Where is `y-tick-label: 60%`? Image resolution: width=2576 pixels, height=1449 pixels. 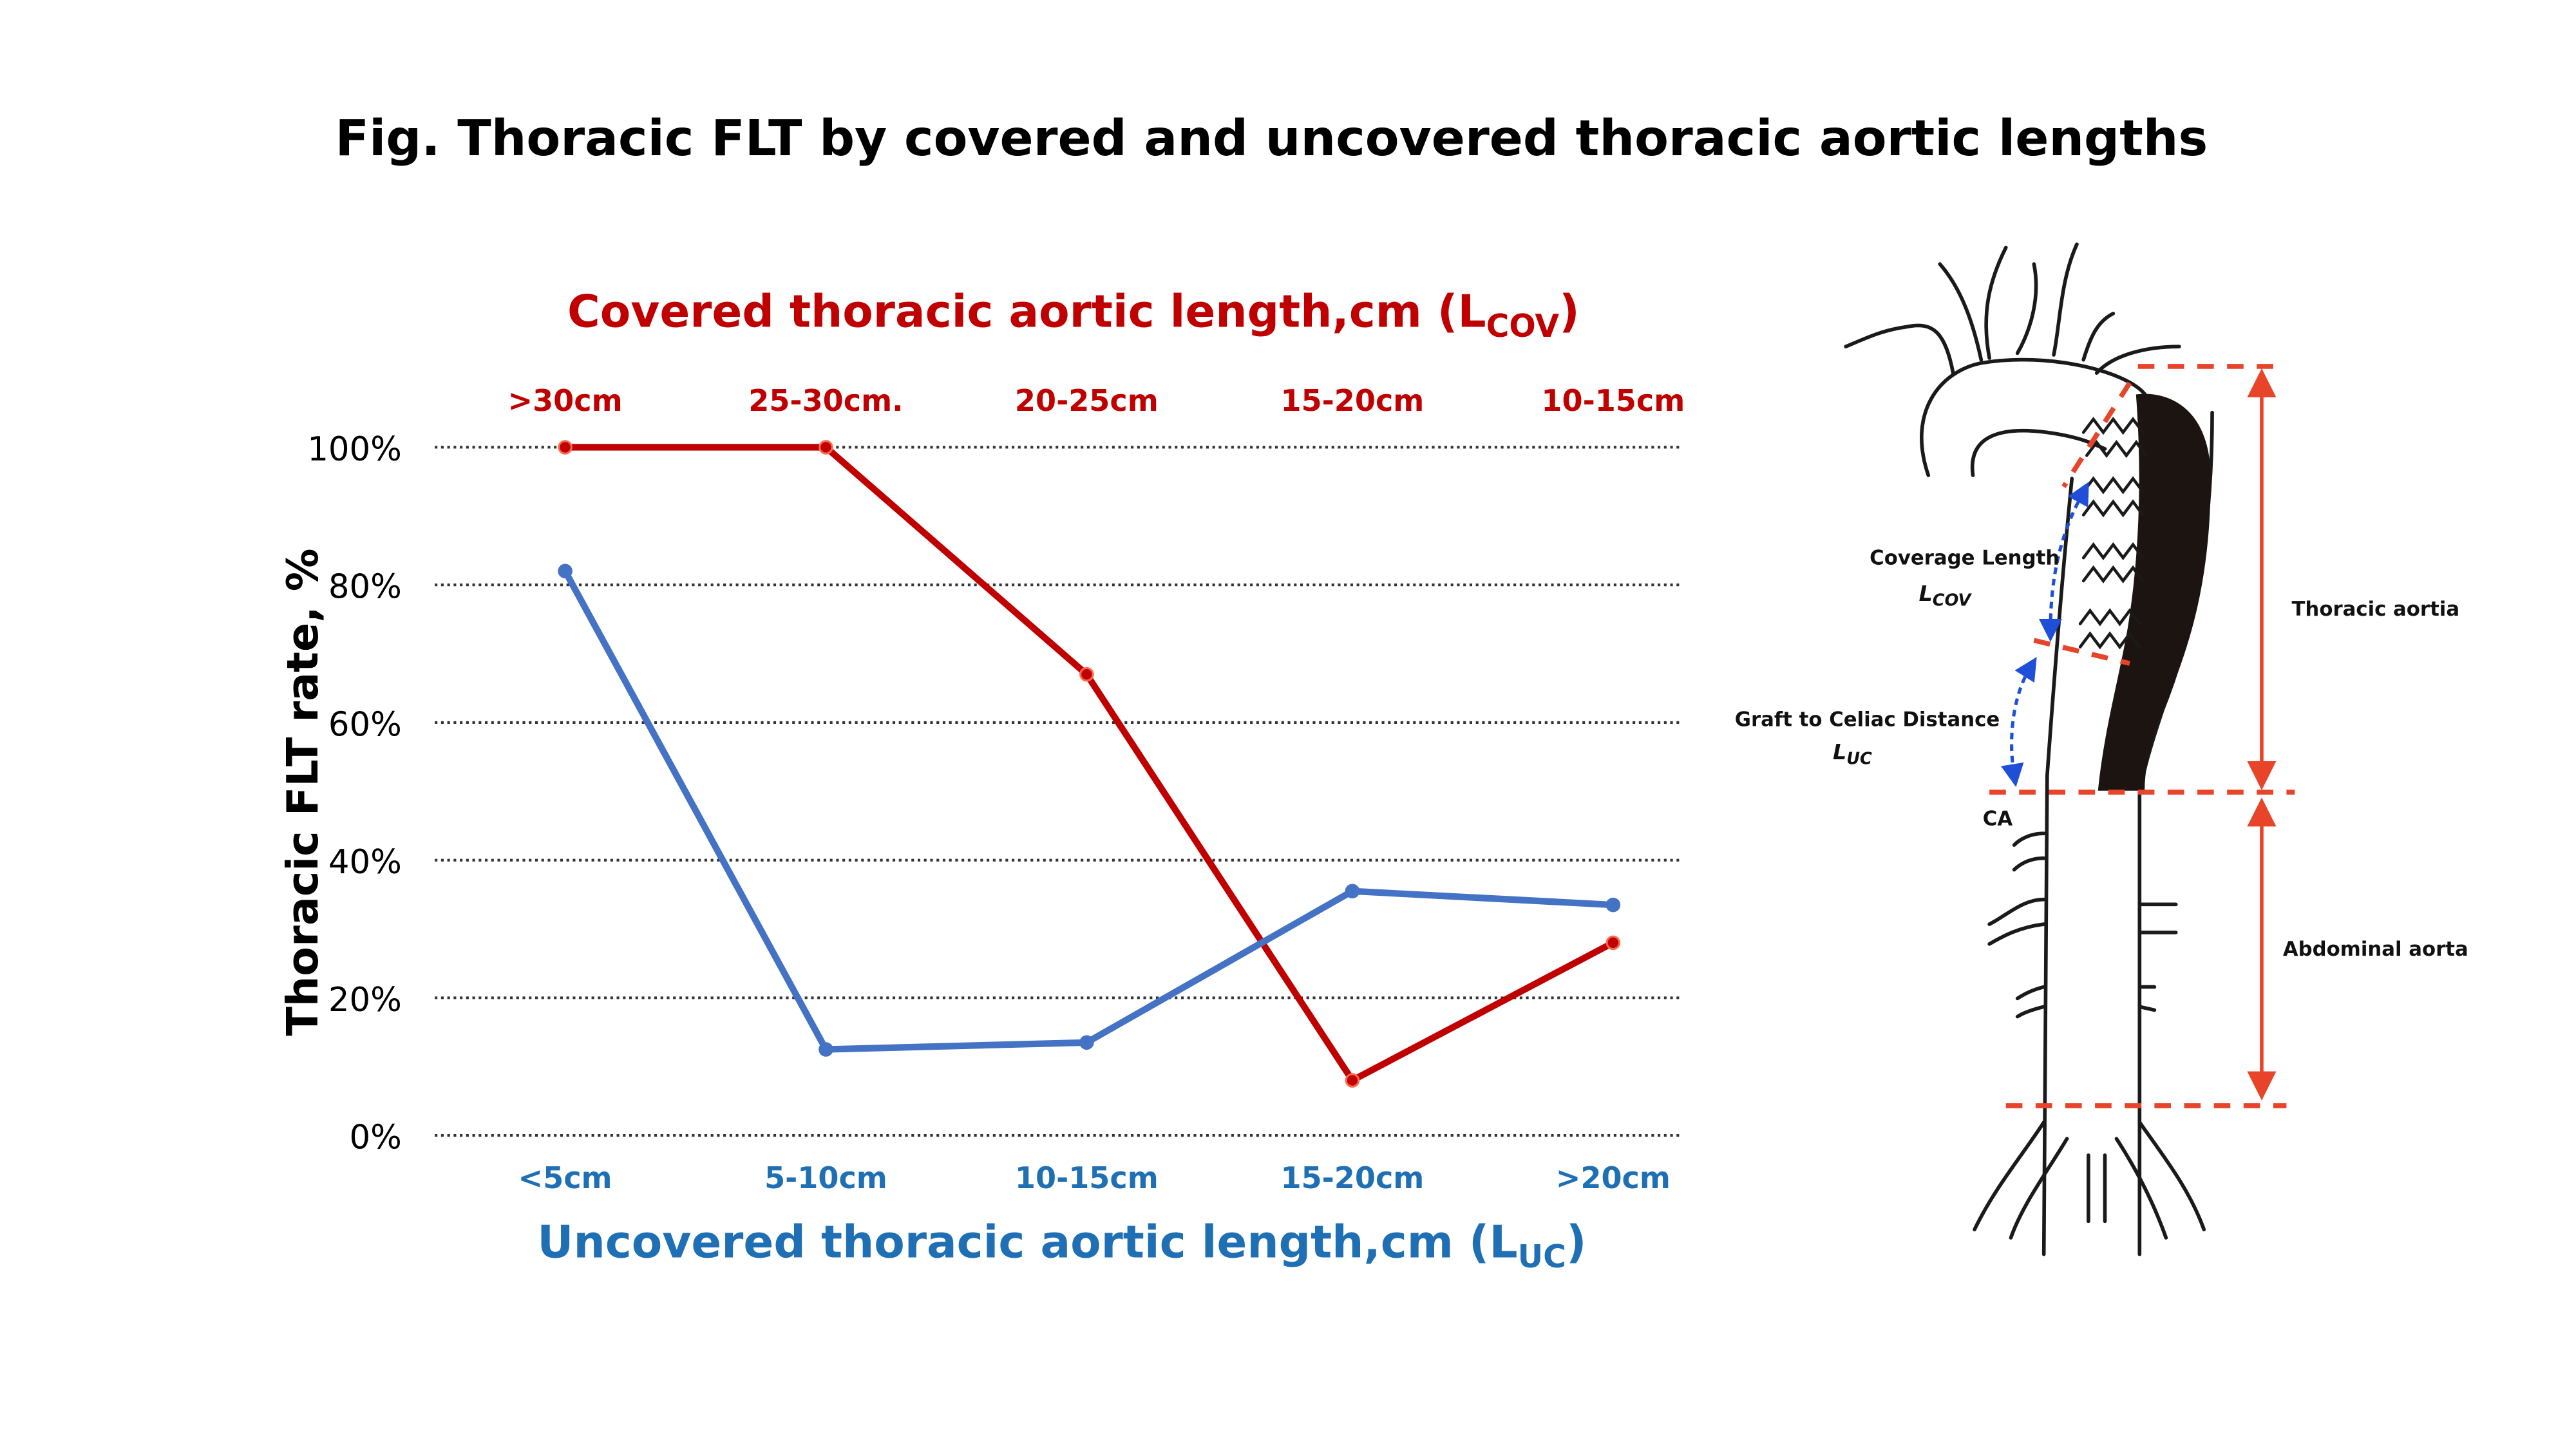 y-tick-label: 60% is located at coordinates (365, 724).